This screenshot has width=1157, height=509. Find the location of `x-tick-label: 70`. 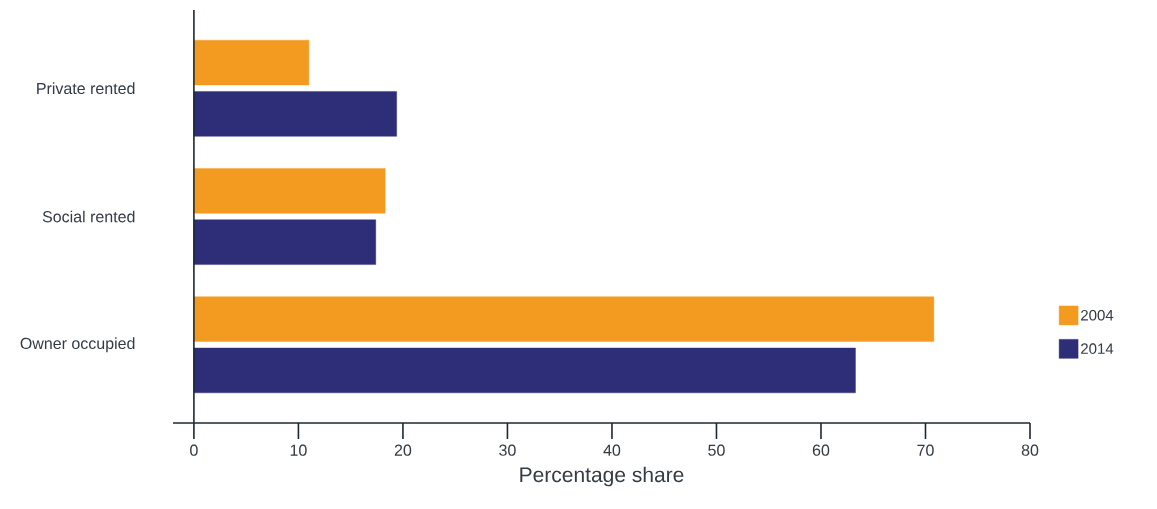

x-tick-label: 70 is located at coordinates (925, 450).